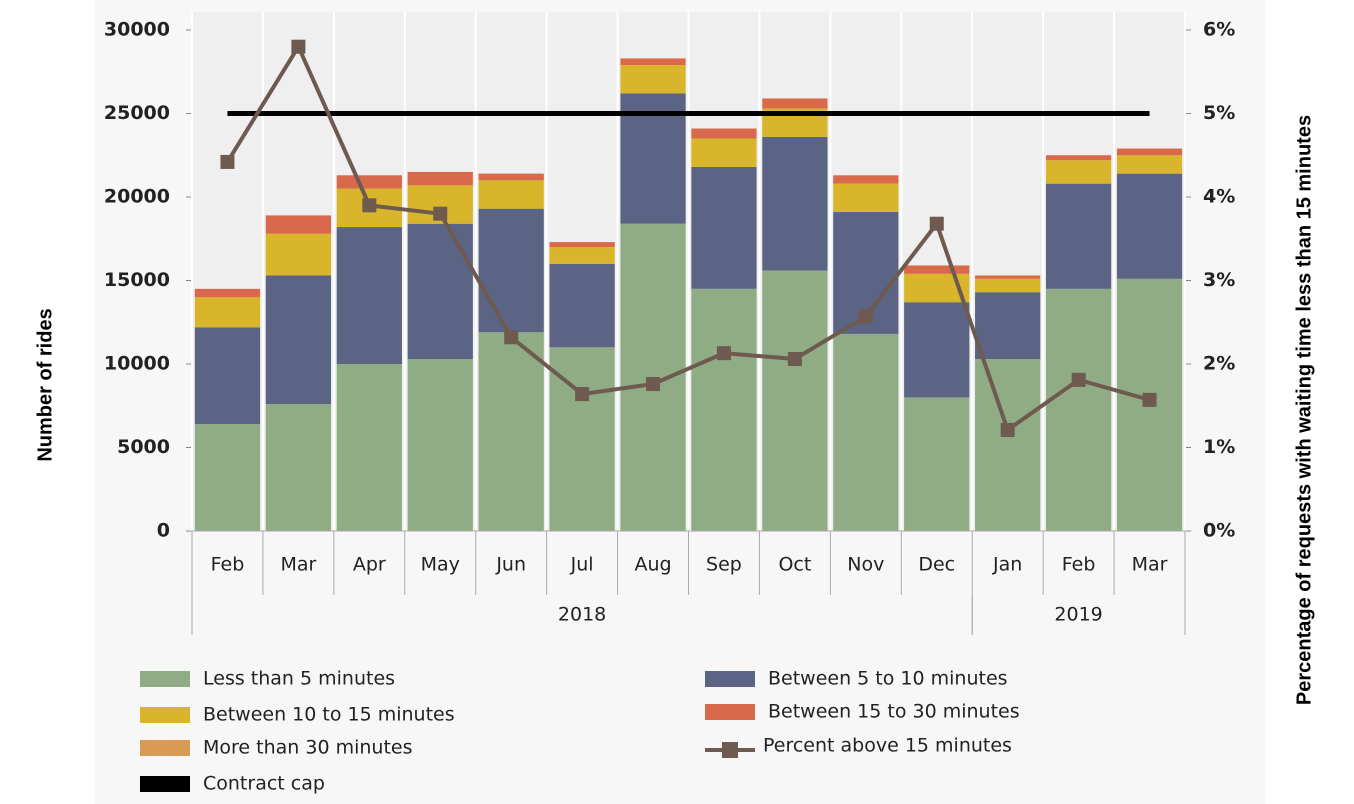 This screenshot has width=1354, height=804. What do you see at coordinates (510, 565) in the screenshot?
I see `x-tick-label: Jun` at bounding box center [510, 565].